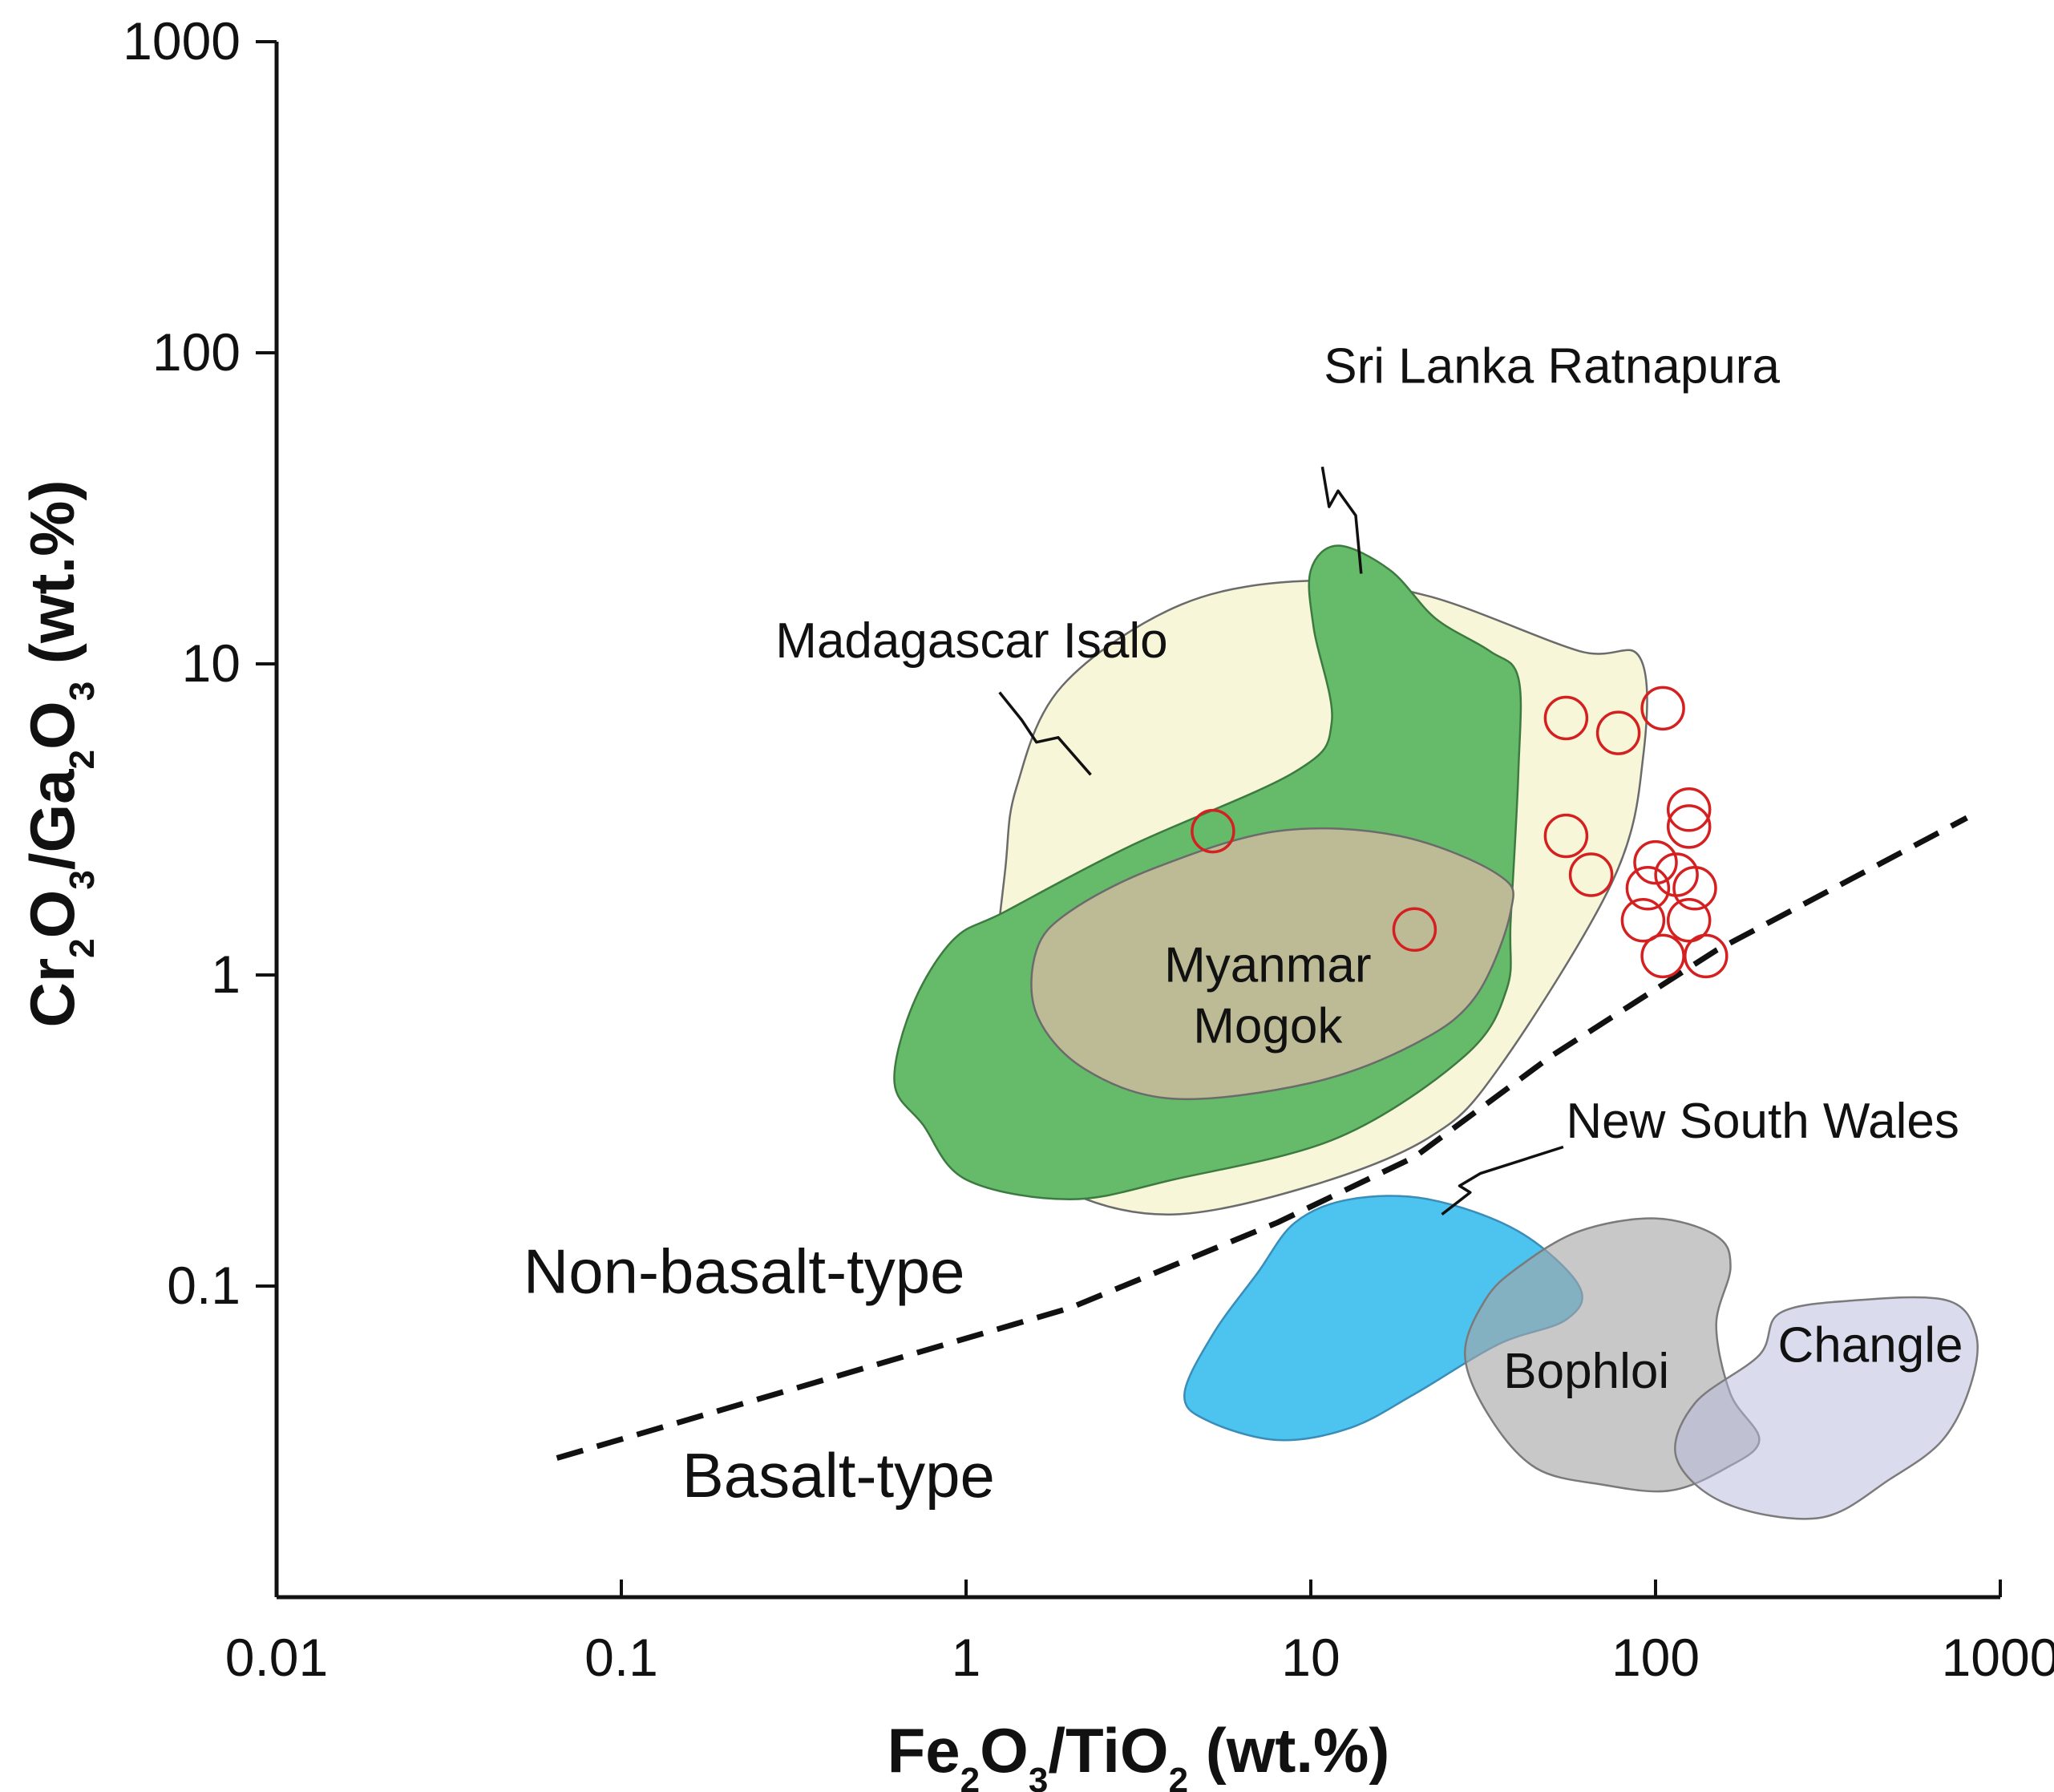 This screenshot has width=2054, height=1792. I want to click on region-label-bophloi: Bophloi, so click(1586, 1372).